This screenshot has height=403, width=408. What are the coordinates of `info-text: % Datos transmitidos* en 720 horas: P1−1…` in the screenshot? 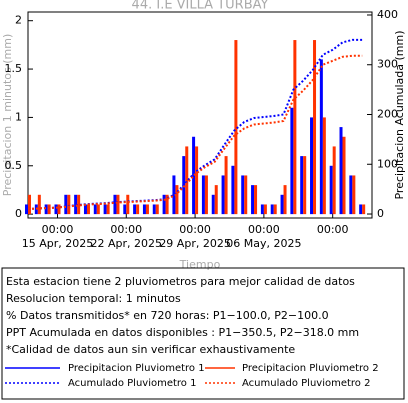 It's located at (167, 315).